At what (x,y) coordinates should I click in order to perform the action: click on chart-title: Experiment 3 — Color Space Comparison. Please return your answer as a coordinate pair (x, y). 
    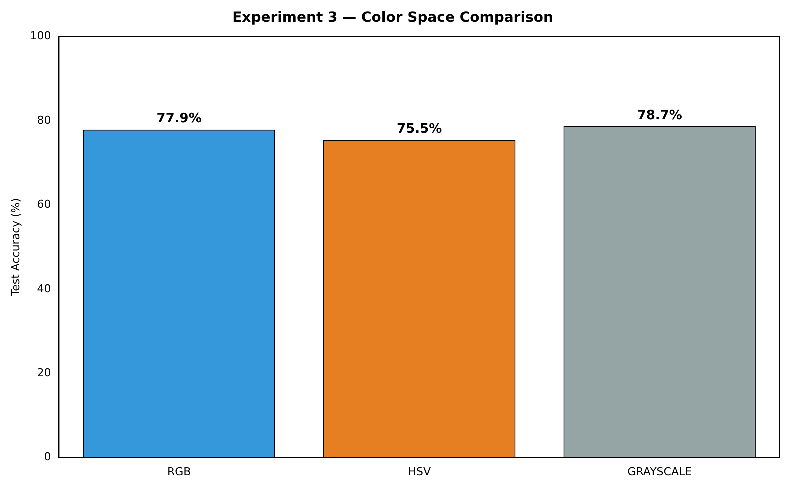
    Looking at the image, I should click on (393, 18).